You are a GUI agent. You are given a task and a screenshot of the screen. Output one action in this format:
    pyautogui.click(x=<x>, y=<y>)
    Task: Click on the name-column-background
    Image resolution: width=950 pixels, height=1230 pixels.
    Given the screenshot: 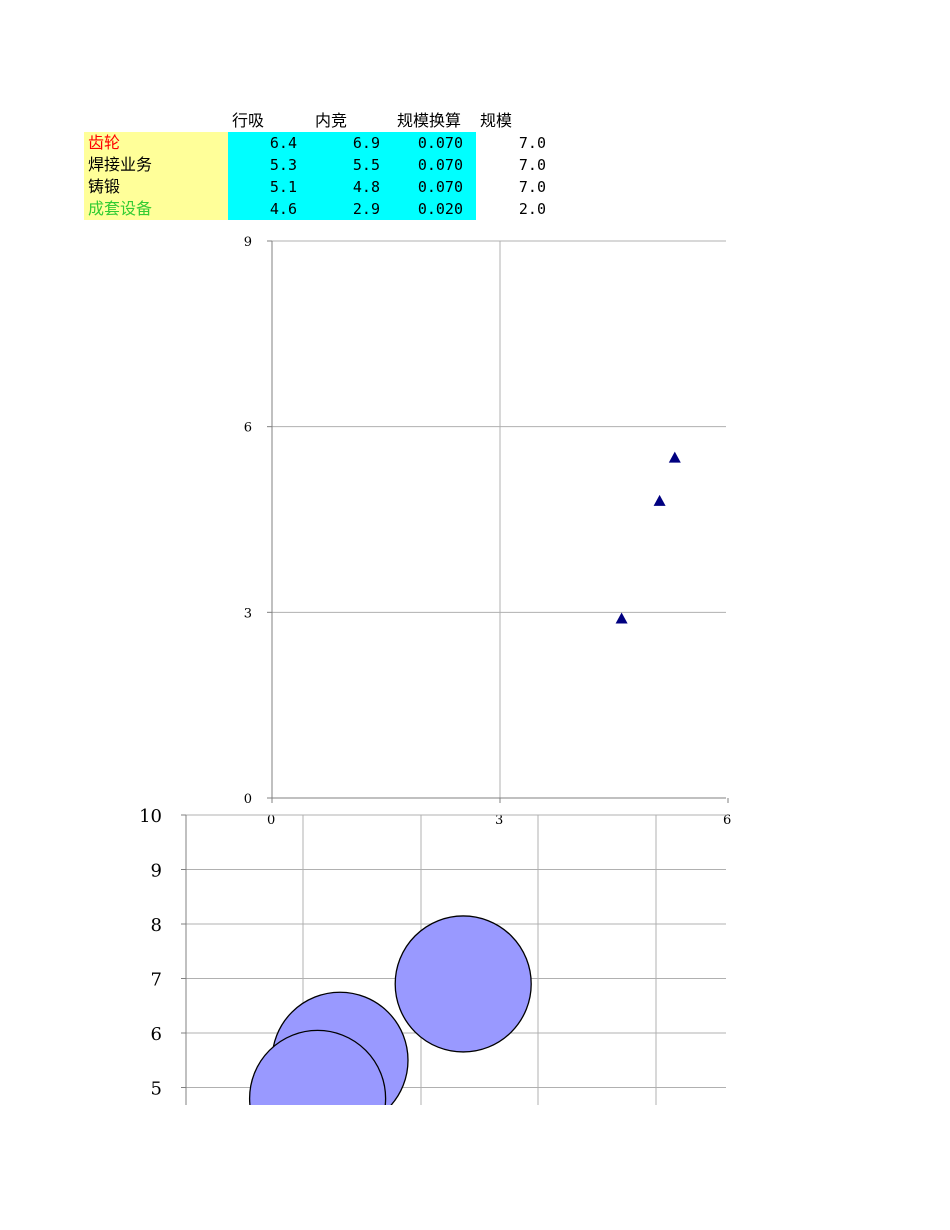 What is the action you would take?
    pyautogui.click(x=156, y=176)
    